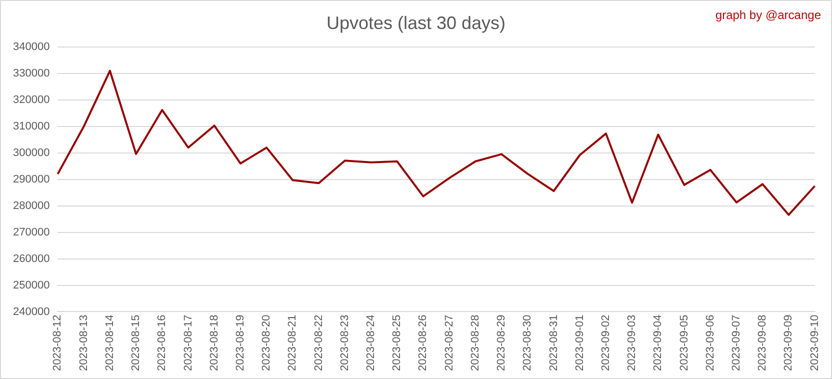 The height and width of the screenshot is (379, 832). I want to click on y-tick-label: 280000, so click(31, 206).